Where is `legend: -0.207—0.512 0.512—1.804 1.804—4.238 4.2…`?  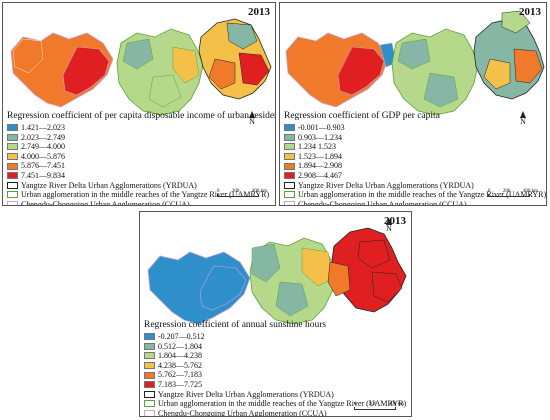
legend: -0.207—0.512 0.512—1.804 1.804—4.238 4.2… is located at coordinates (275, 374).